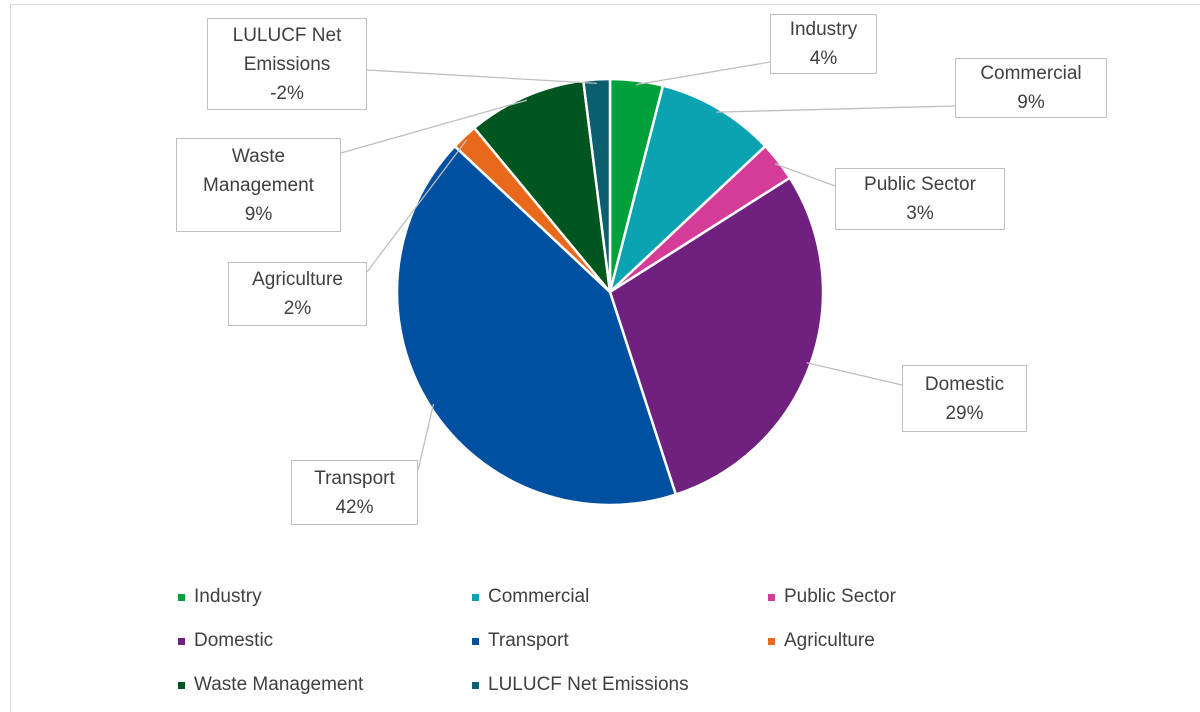 This screenshot has height=712, width=1200. What do you see at coordinates (823, 29) in the screenshot?
I see `data-label-name: Industry` at bounding box center [823, 29].